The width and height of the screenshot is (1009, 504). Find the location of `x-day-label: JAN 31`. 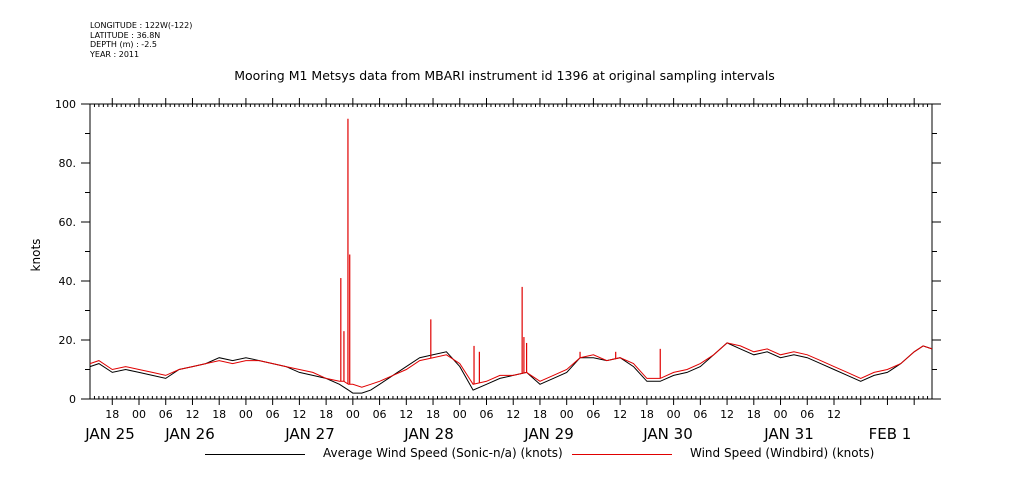

x-day-label: JAN 31 is located at coordinates (788, 434).